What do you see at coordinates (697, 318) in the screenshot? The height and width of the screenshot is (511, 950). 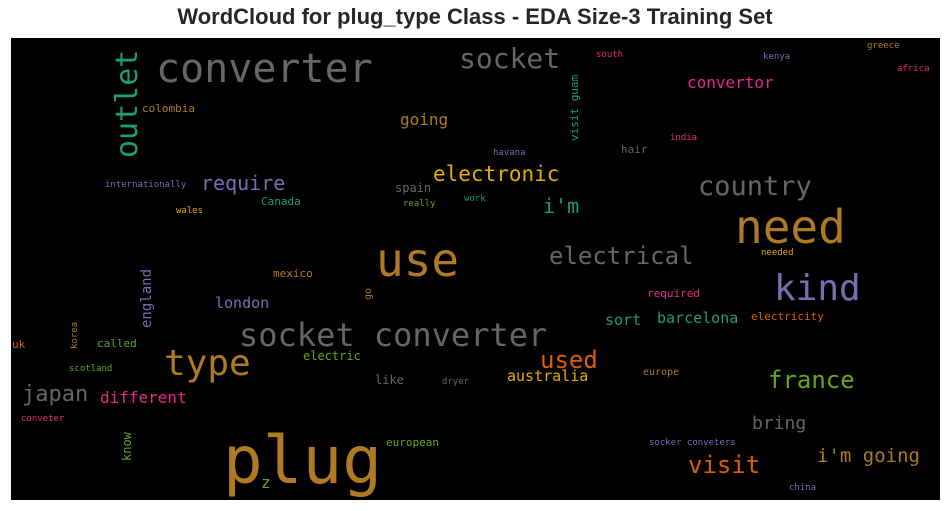 I see `word-barcelona: barcelona` at bounding box center [697, 318].